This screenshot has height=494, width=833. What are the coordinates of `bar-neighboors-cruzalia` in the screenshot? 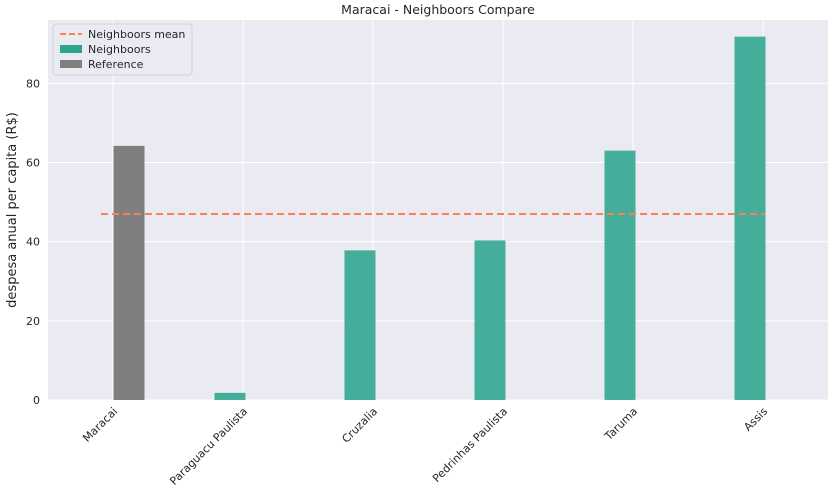 It's located at (360, 325).